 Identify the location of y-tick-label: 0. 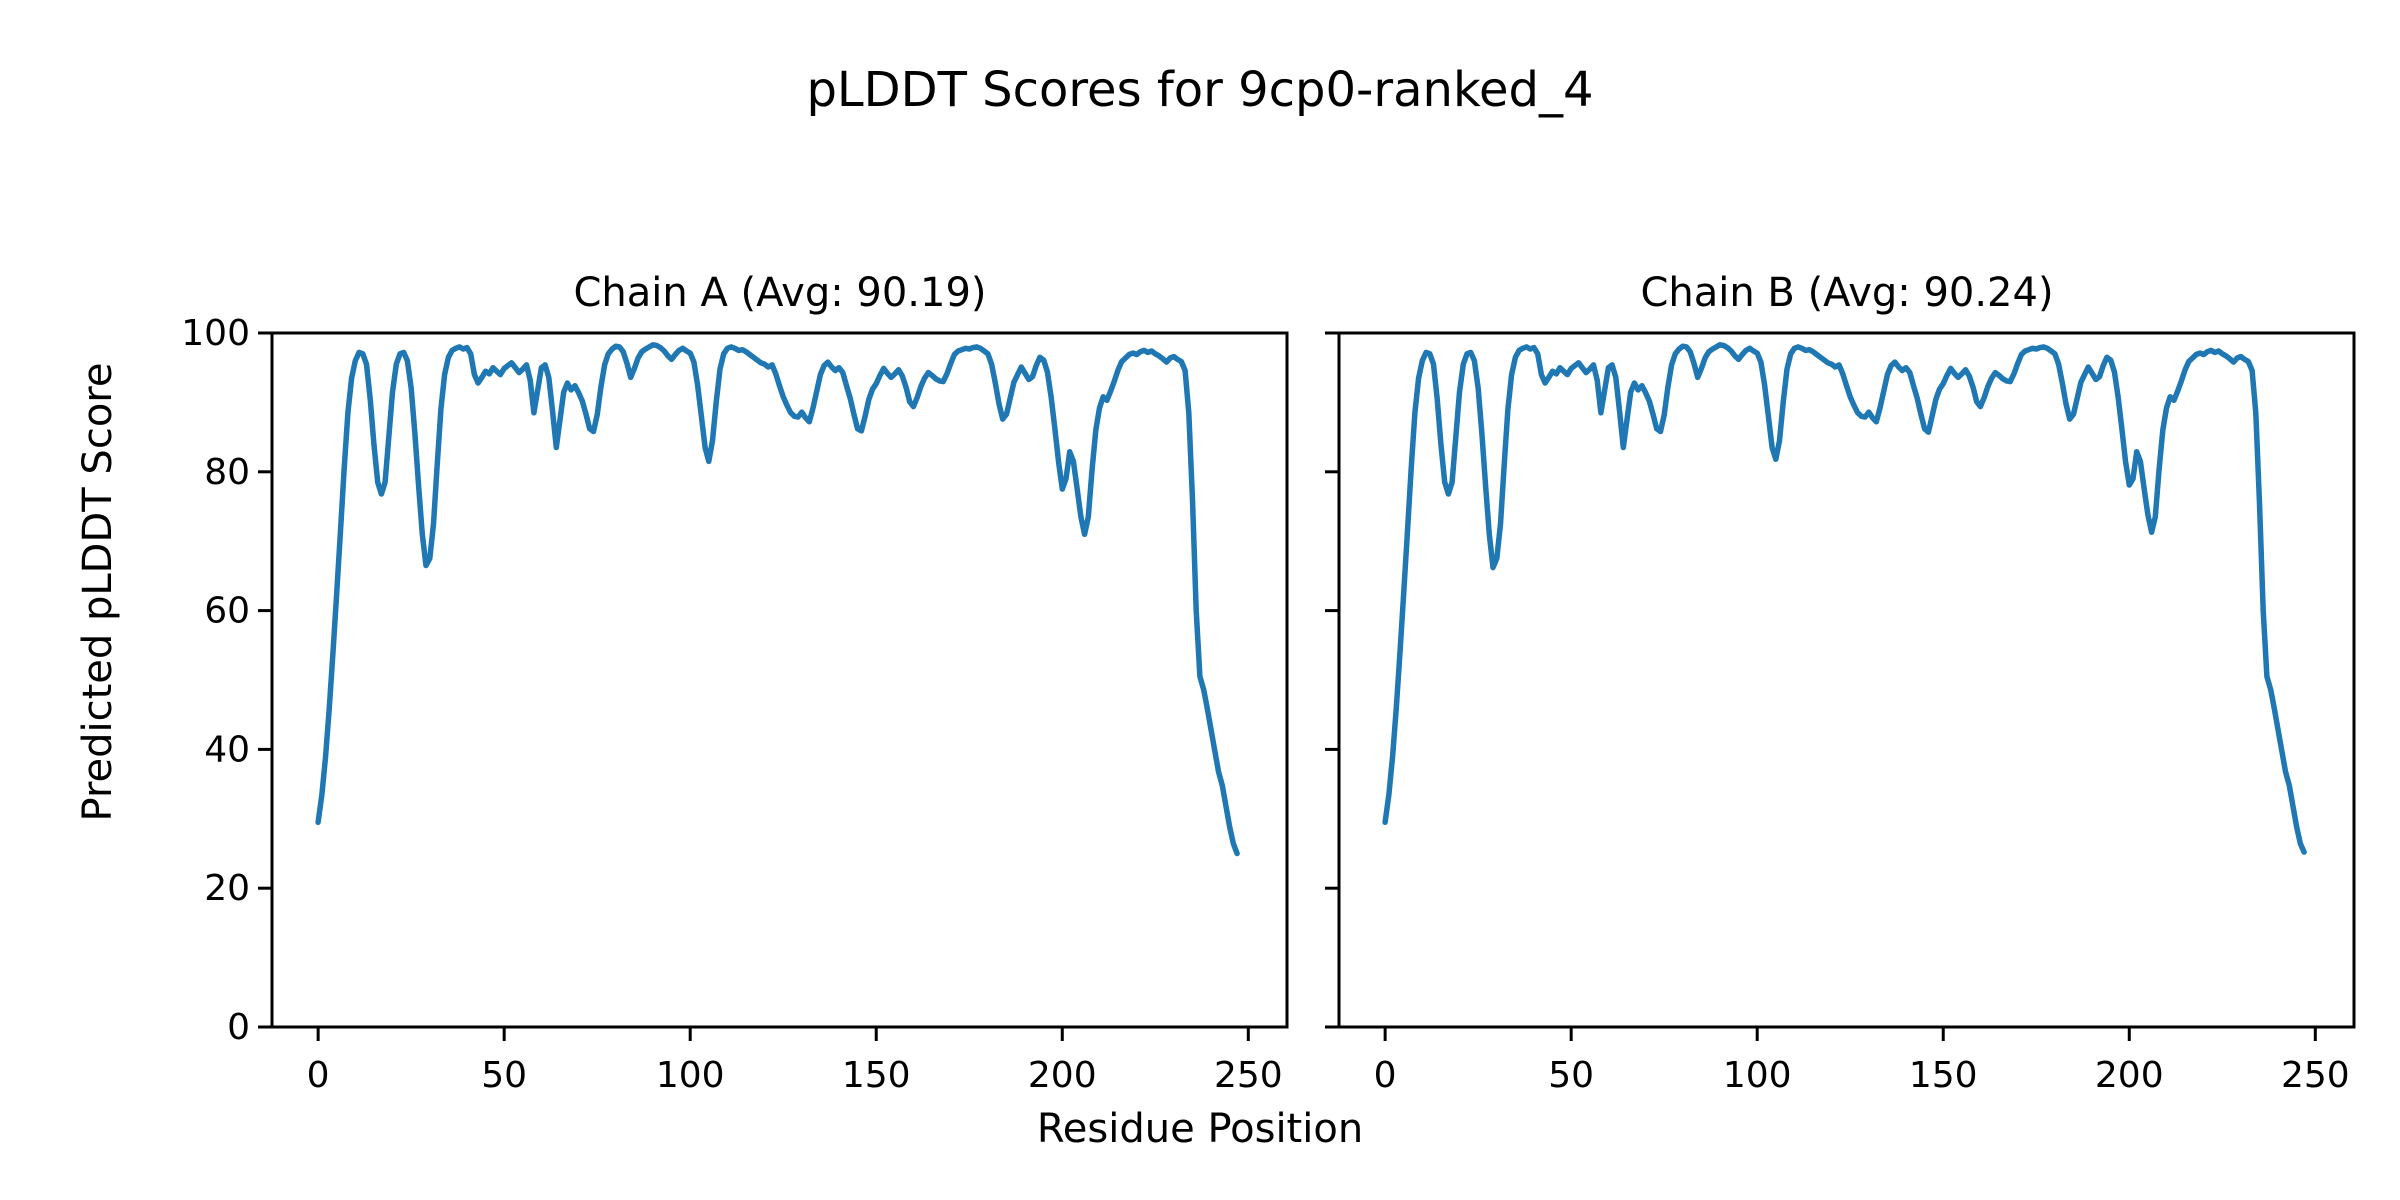
(238, 1027).